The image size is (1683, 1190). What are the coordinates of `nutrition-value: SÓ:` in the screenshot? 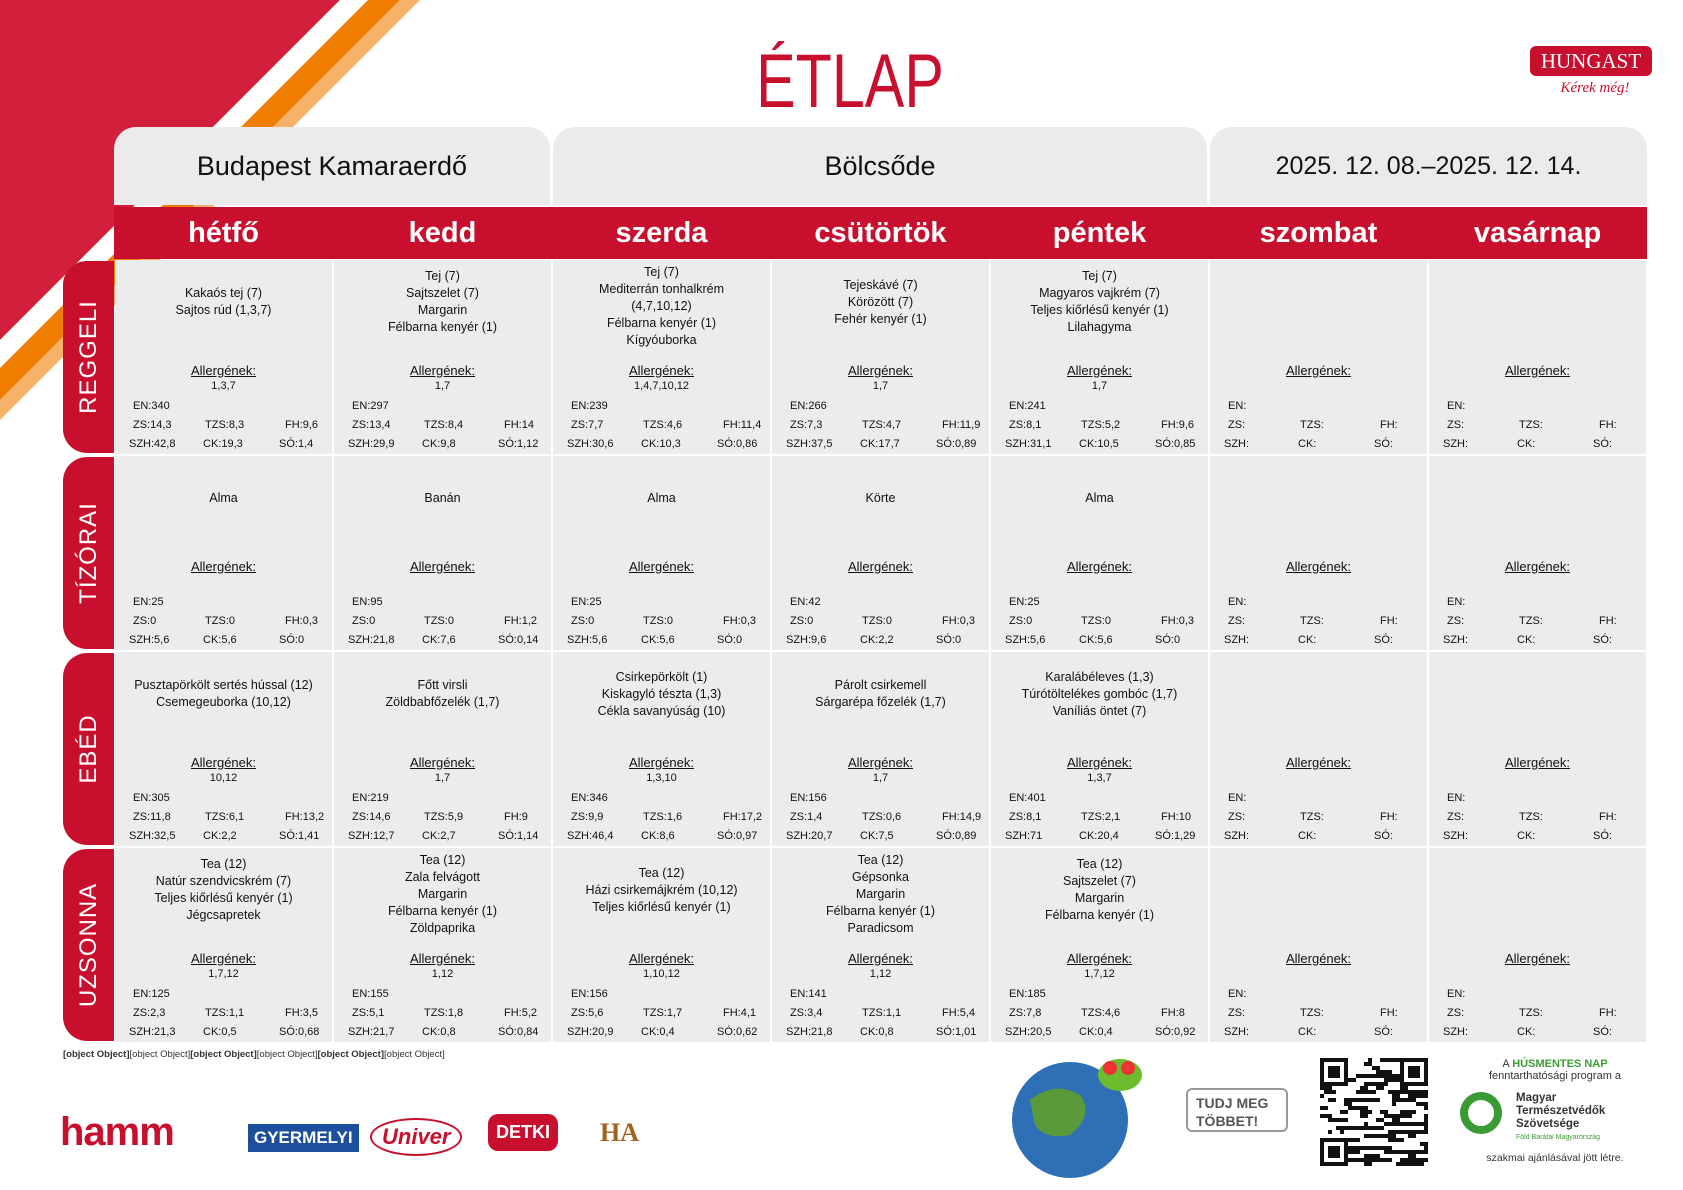 It's located at (1383, 836).